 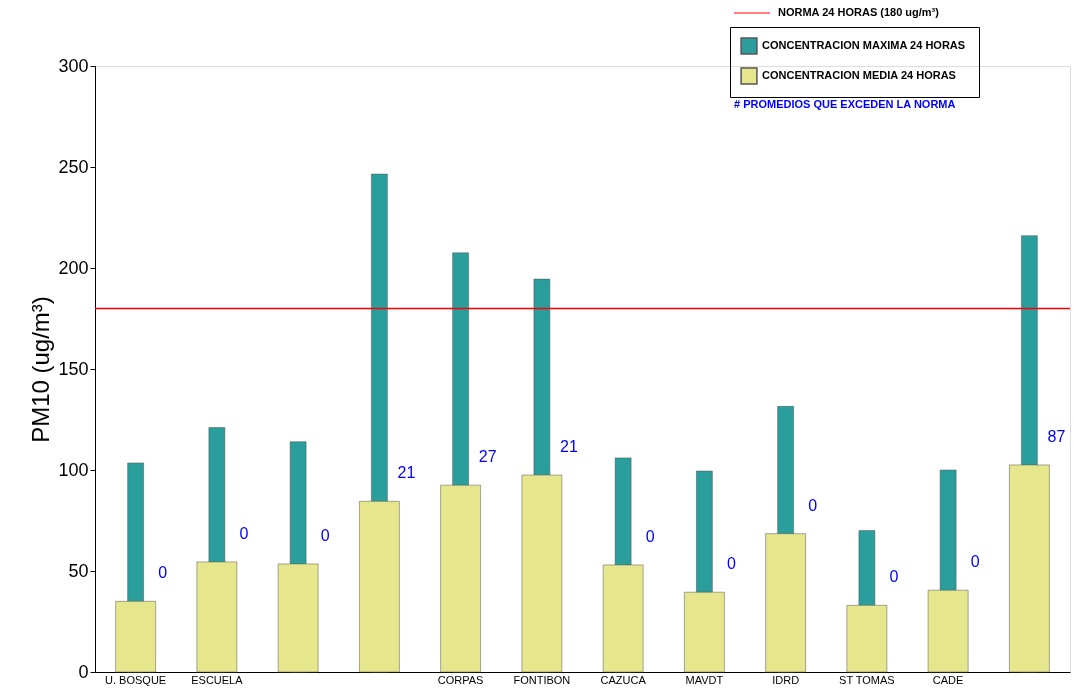 What do you see at coordinates (542, 679) in the screenshot?
I see `x-tick-label: FONTIBON` at bounding box center [542, 679].